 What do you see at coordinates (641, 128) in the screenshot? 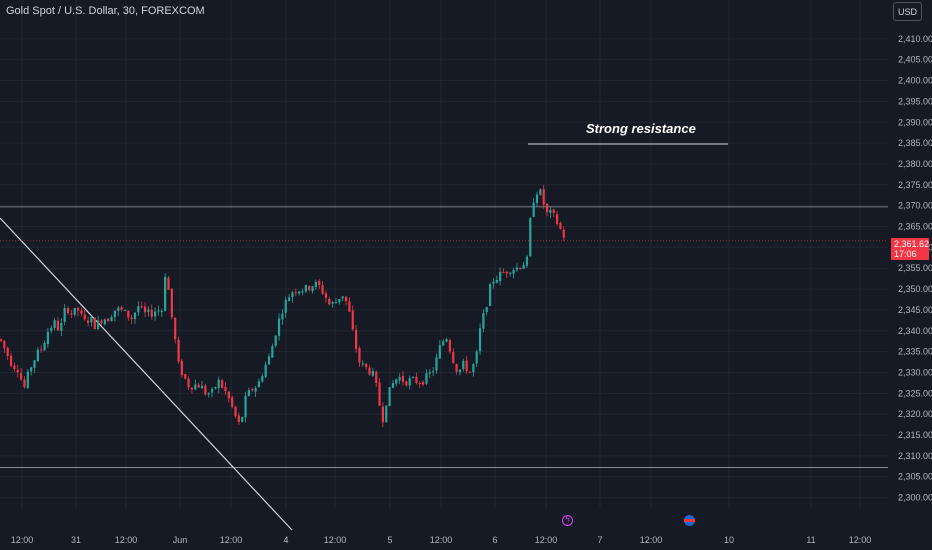
I see `annotation-label: Strong resistance` at bounding box center [641, 128].